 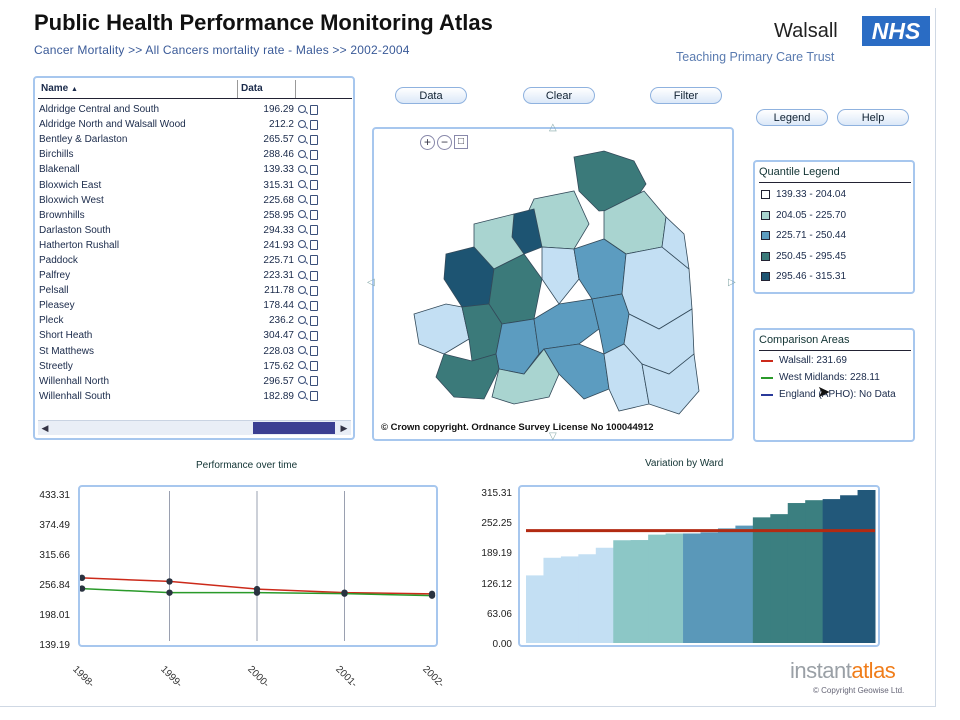 What do you see at coordinates (195, 260) in the screenshot?
I see `table-row: Paddock 225.71` at bounding box center [195, 260].